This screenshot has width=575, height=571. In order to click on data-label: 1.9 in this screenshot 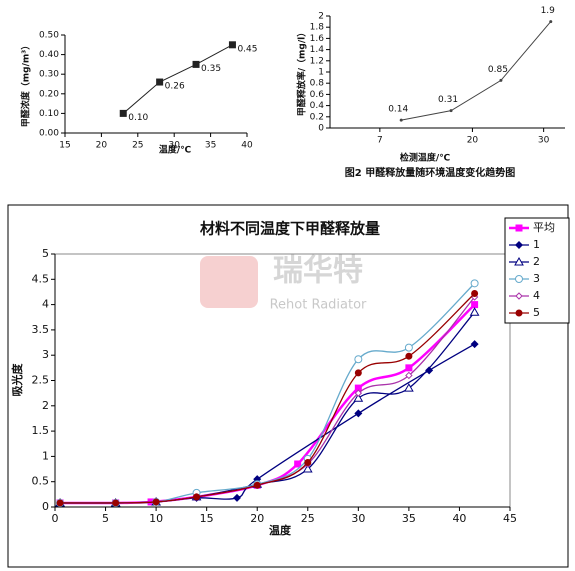, I will do `click(548, 11)`.